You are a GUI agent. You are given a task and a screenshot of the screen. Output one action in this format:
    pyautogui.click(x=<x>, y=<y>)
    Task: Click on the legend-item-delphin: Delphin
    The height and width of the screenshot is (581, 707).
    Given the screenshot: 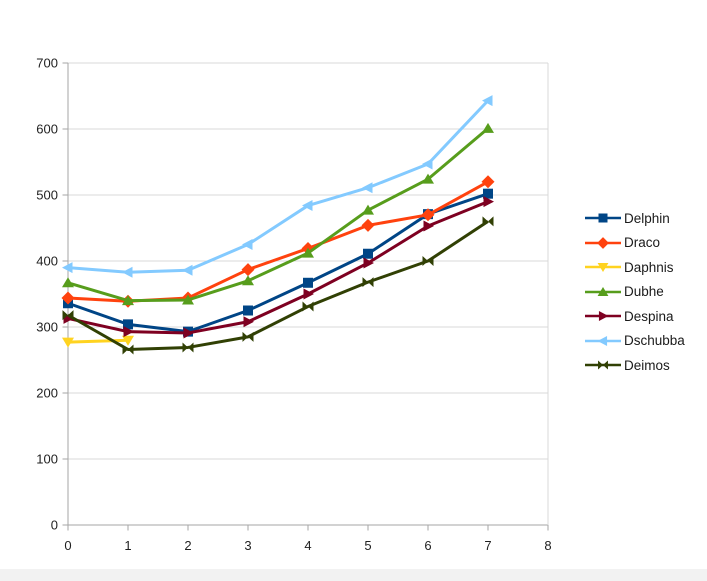 What is the action you would take?
    pyautogui.click(x=634, y=218)
    